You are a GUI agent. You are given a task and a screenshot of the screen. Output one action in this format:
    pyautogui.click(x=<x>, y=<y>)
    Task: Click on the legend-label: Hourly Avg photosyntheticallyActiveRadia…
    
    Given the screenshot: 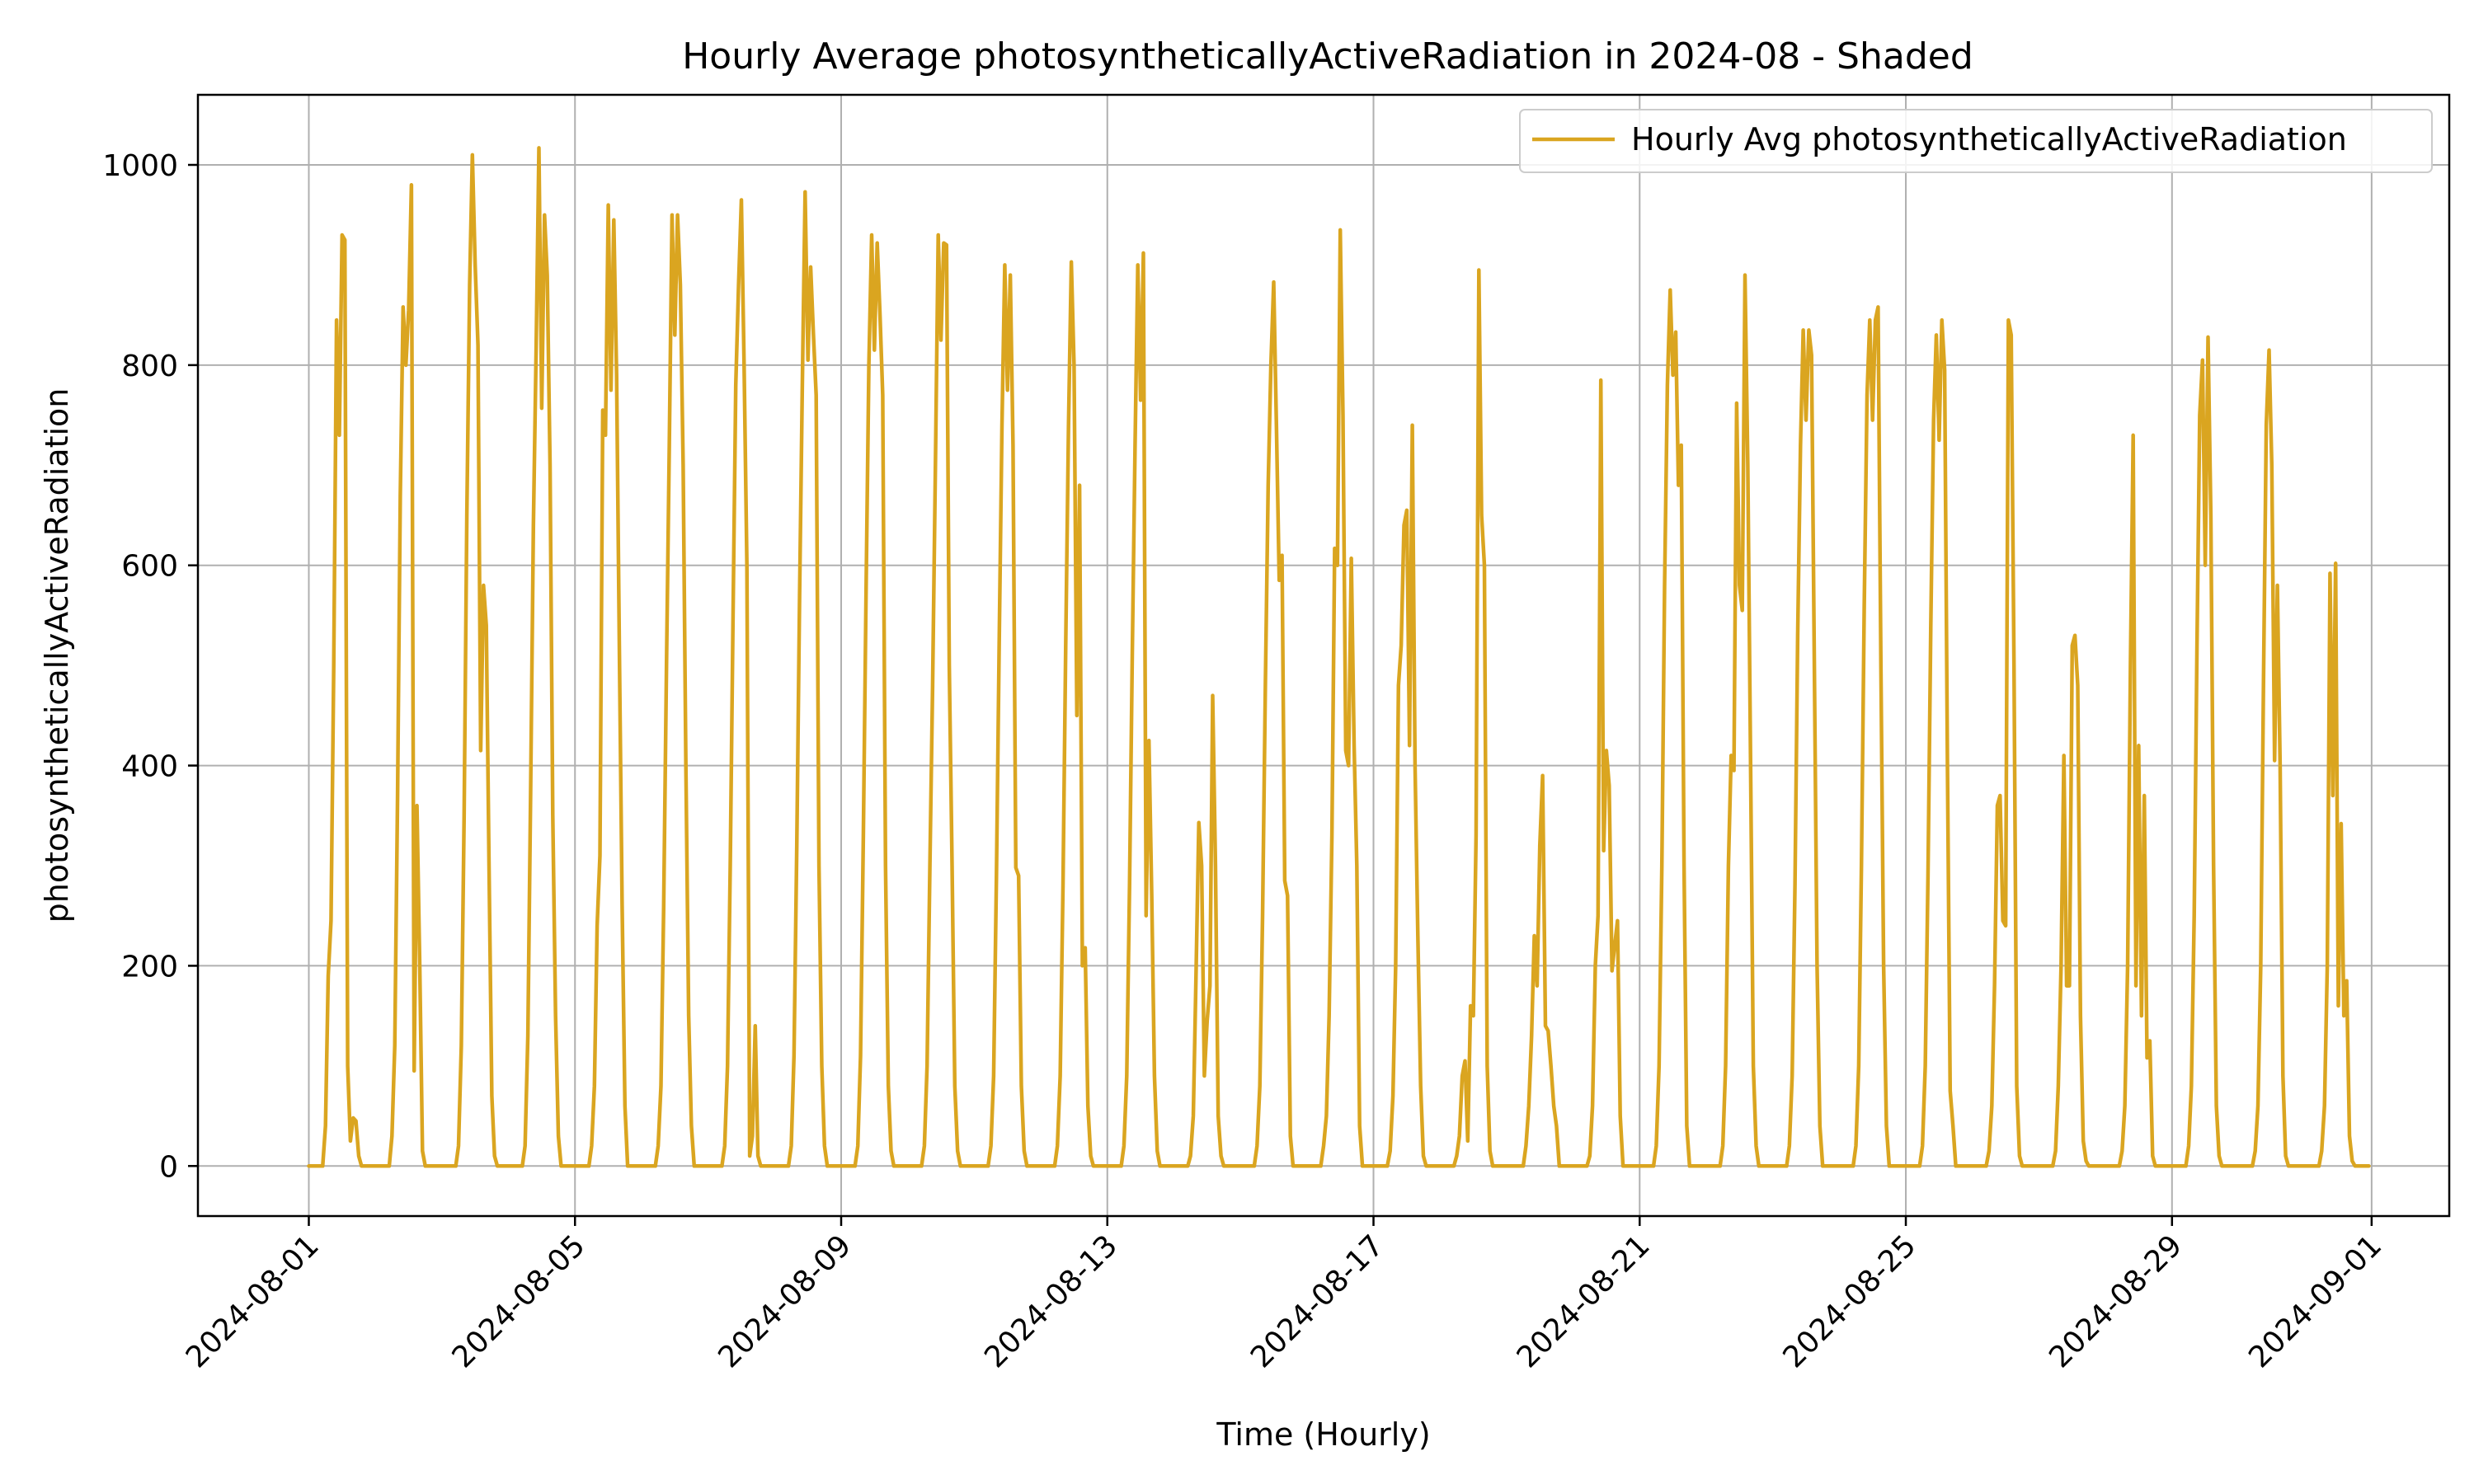 What is the action you would take?
    pyautogui.click(x=1989, y=139)
    